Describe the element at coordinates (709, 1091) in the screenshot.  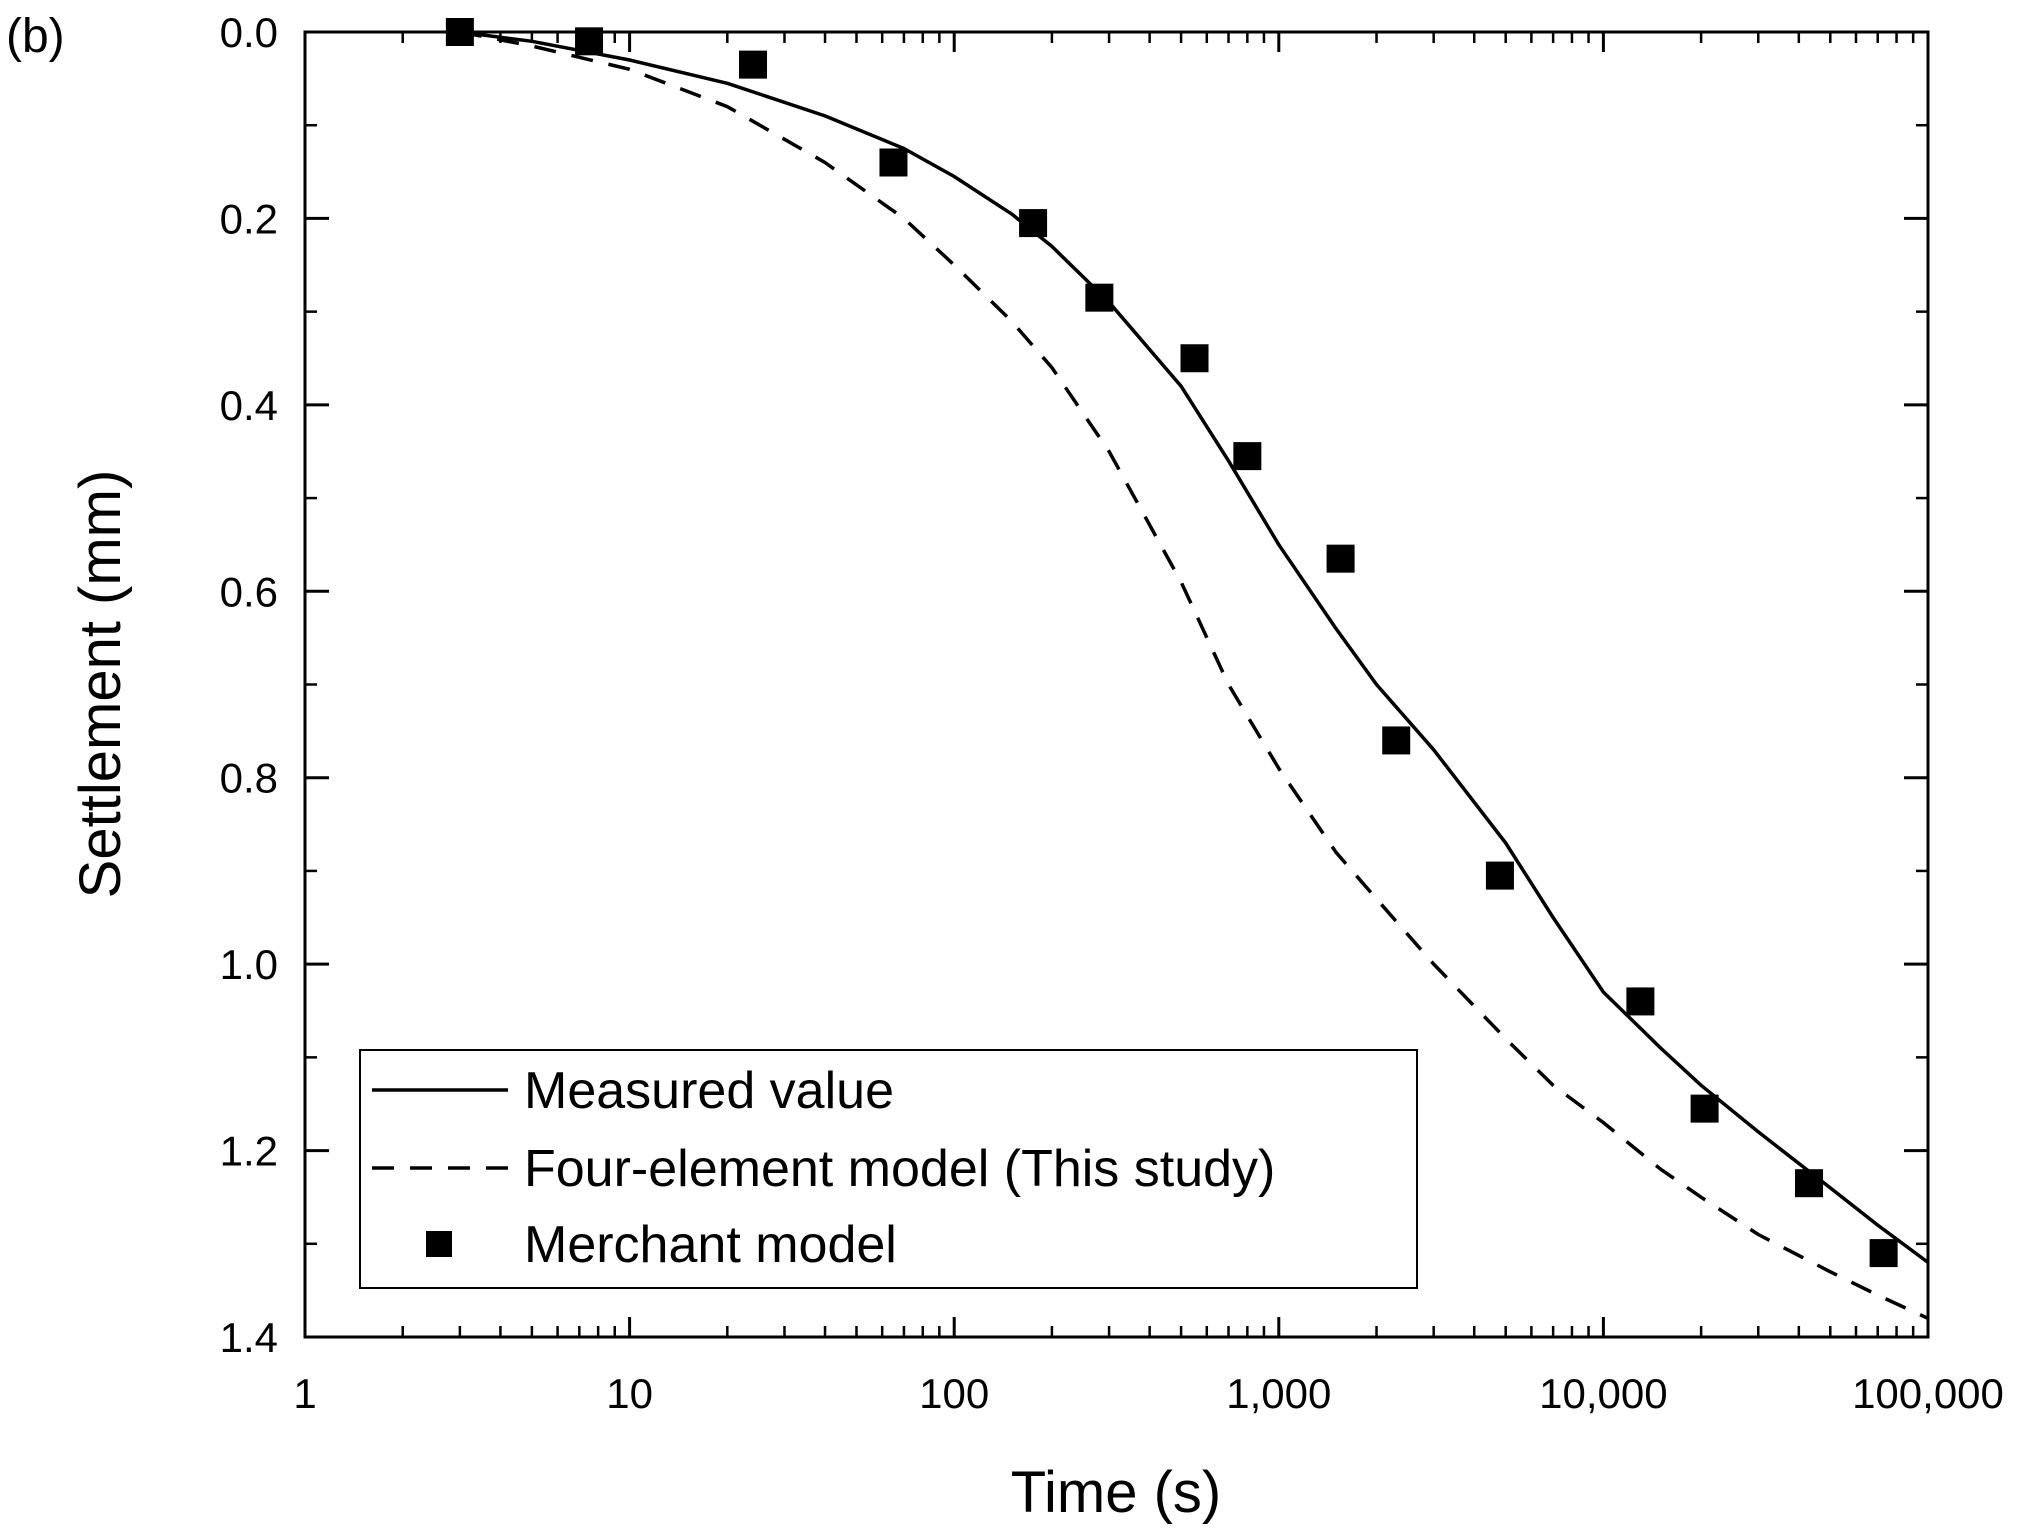
I see `legend-label-measured: Measured value` at that location.